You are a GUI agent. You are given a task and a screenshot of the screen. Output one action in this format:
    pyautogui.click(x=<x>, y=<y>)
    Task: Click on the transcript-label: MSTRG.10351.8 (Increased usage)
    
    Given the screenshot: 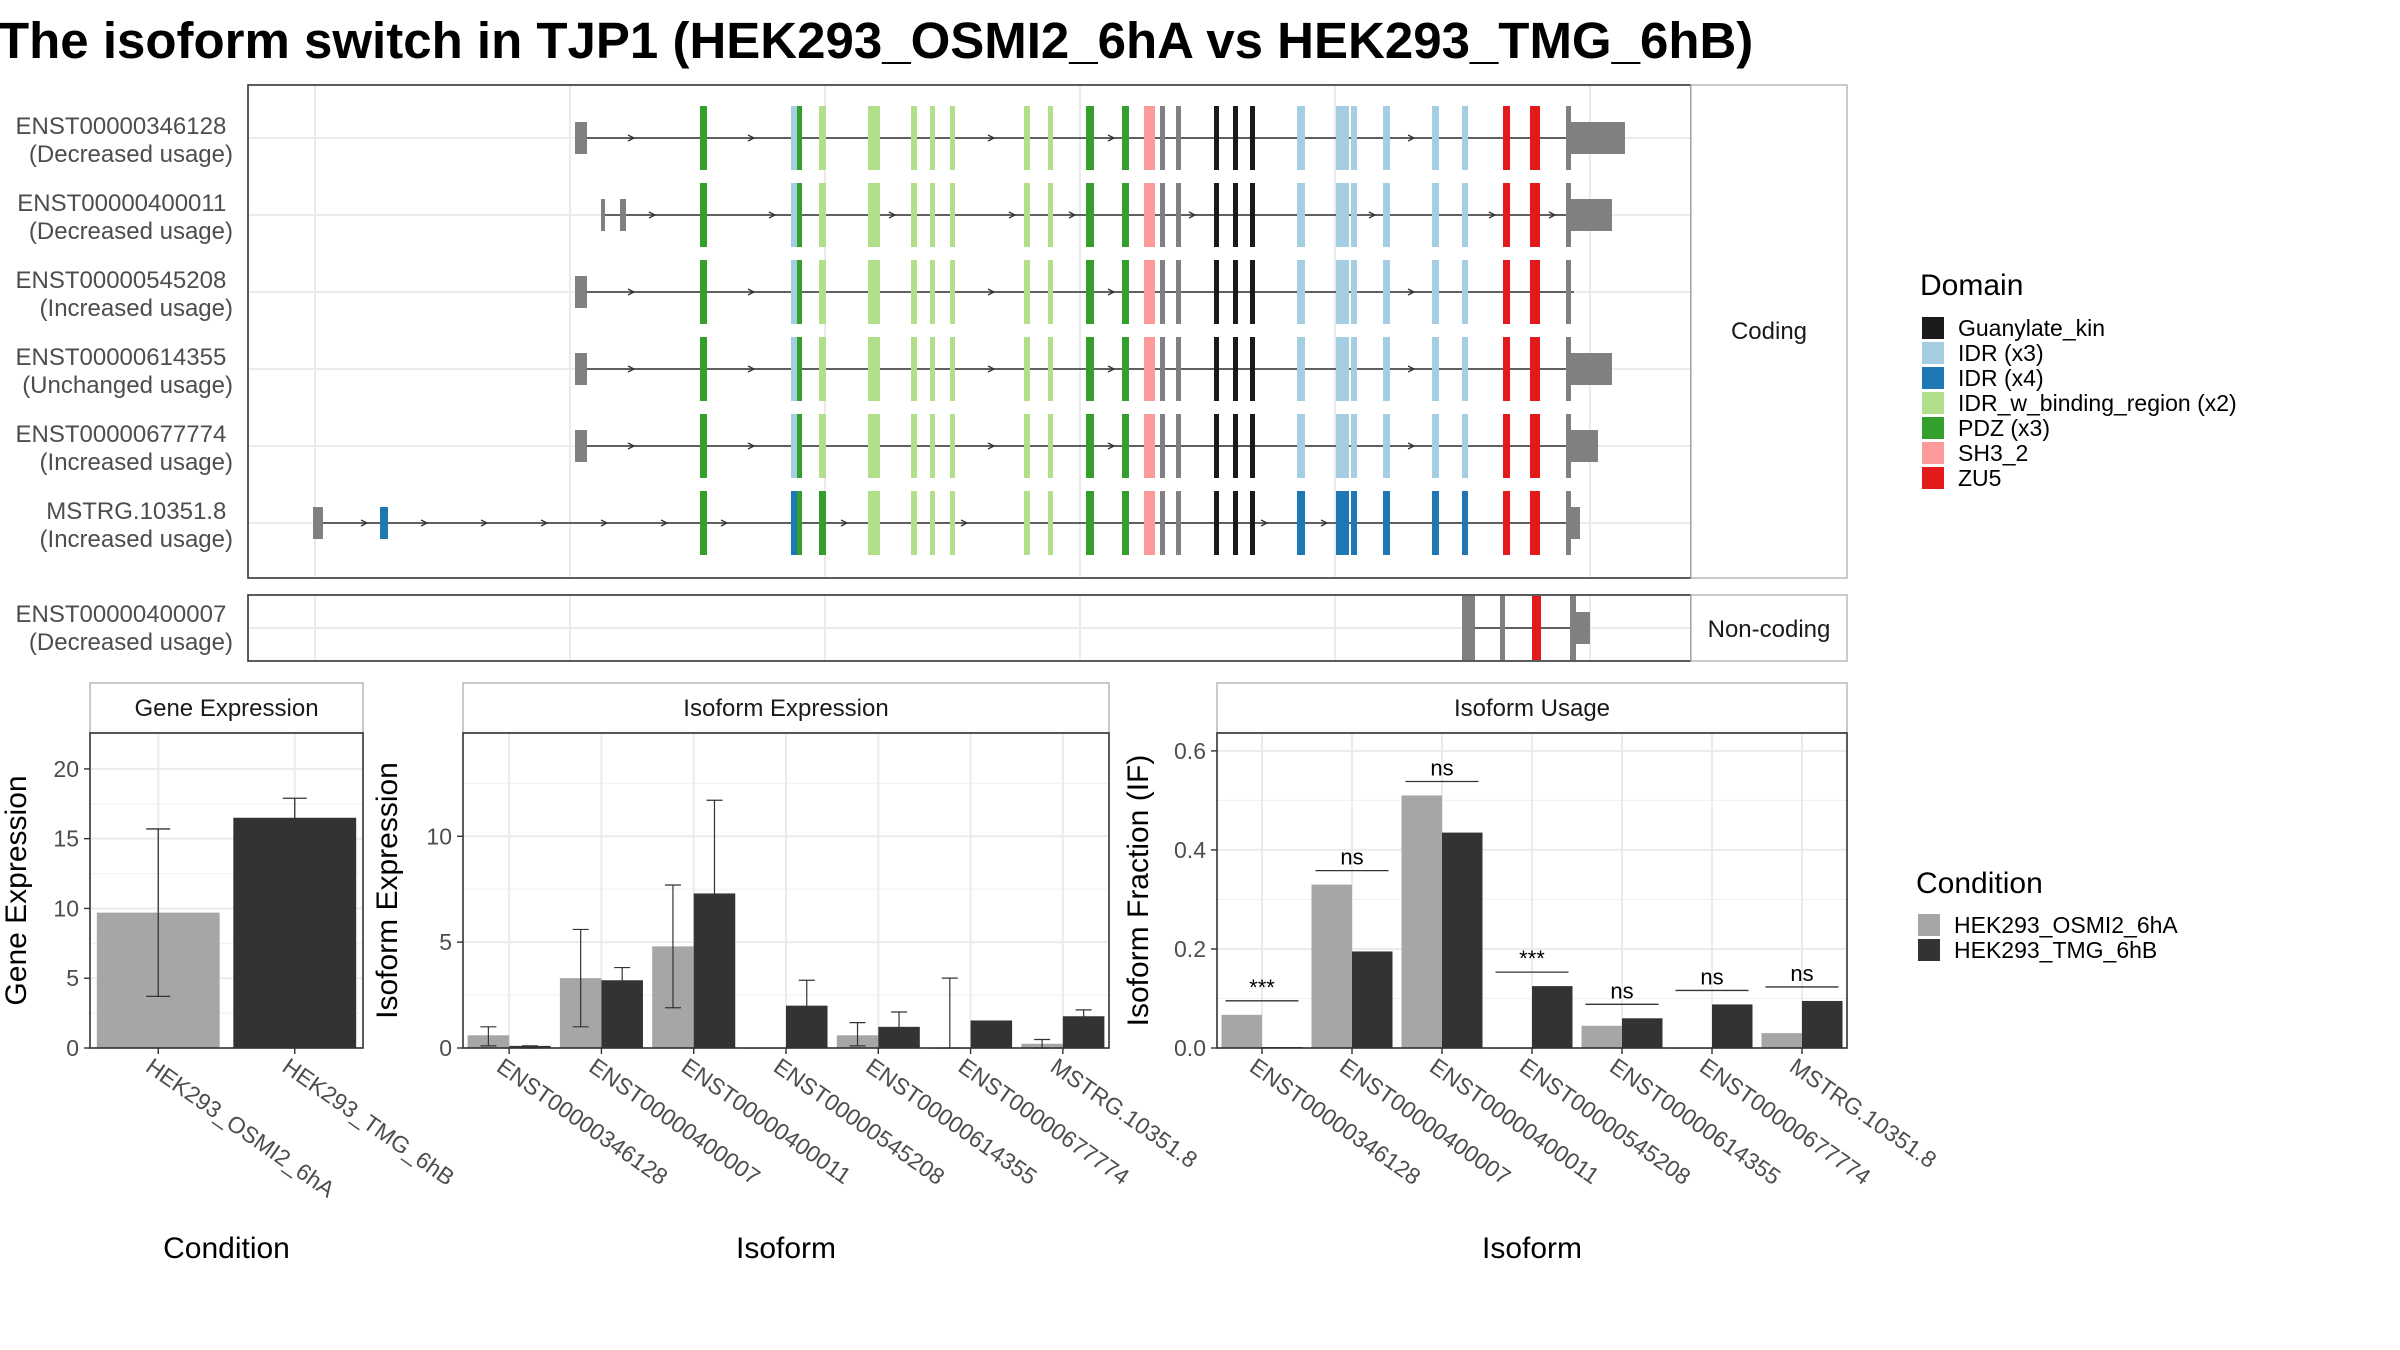 What is the action you would take?
    pyautogui.click(x=136, y=525)
    